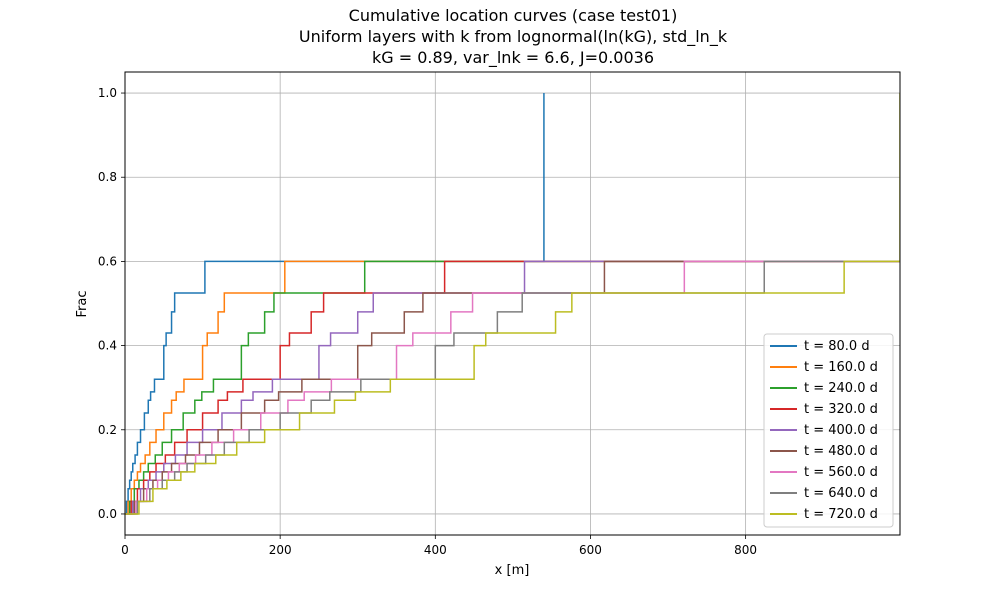 The width and height of the screenshot is (1000, 600). What do you see at coordinates (841, 451) in the screenshot?
I see `legend-label: t = 480.0 d` at bounding box center [841, 451].